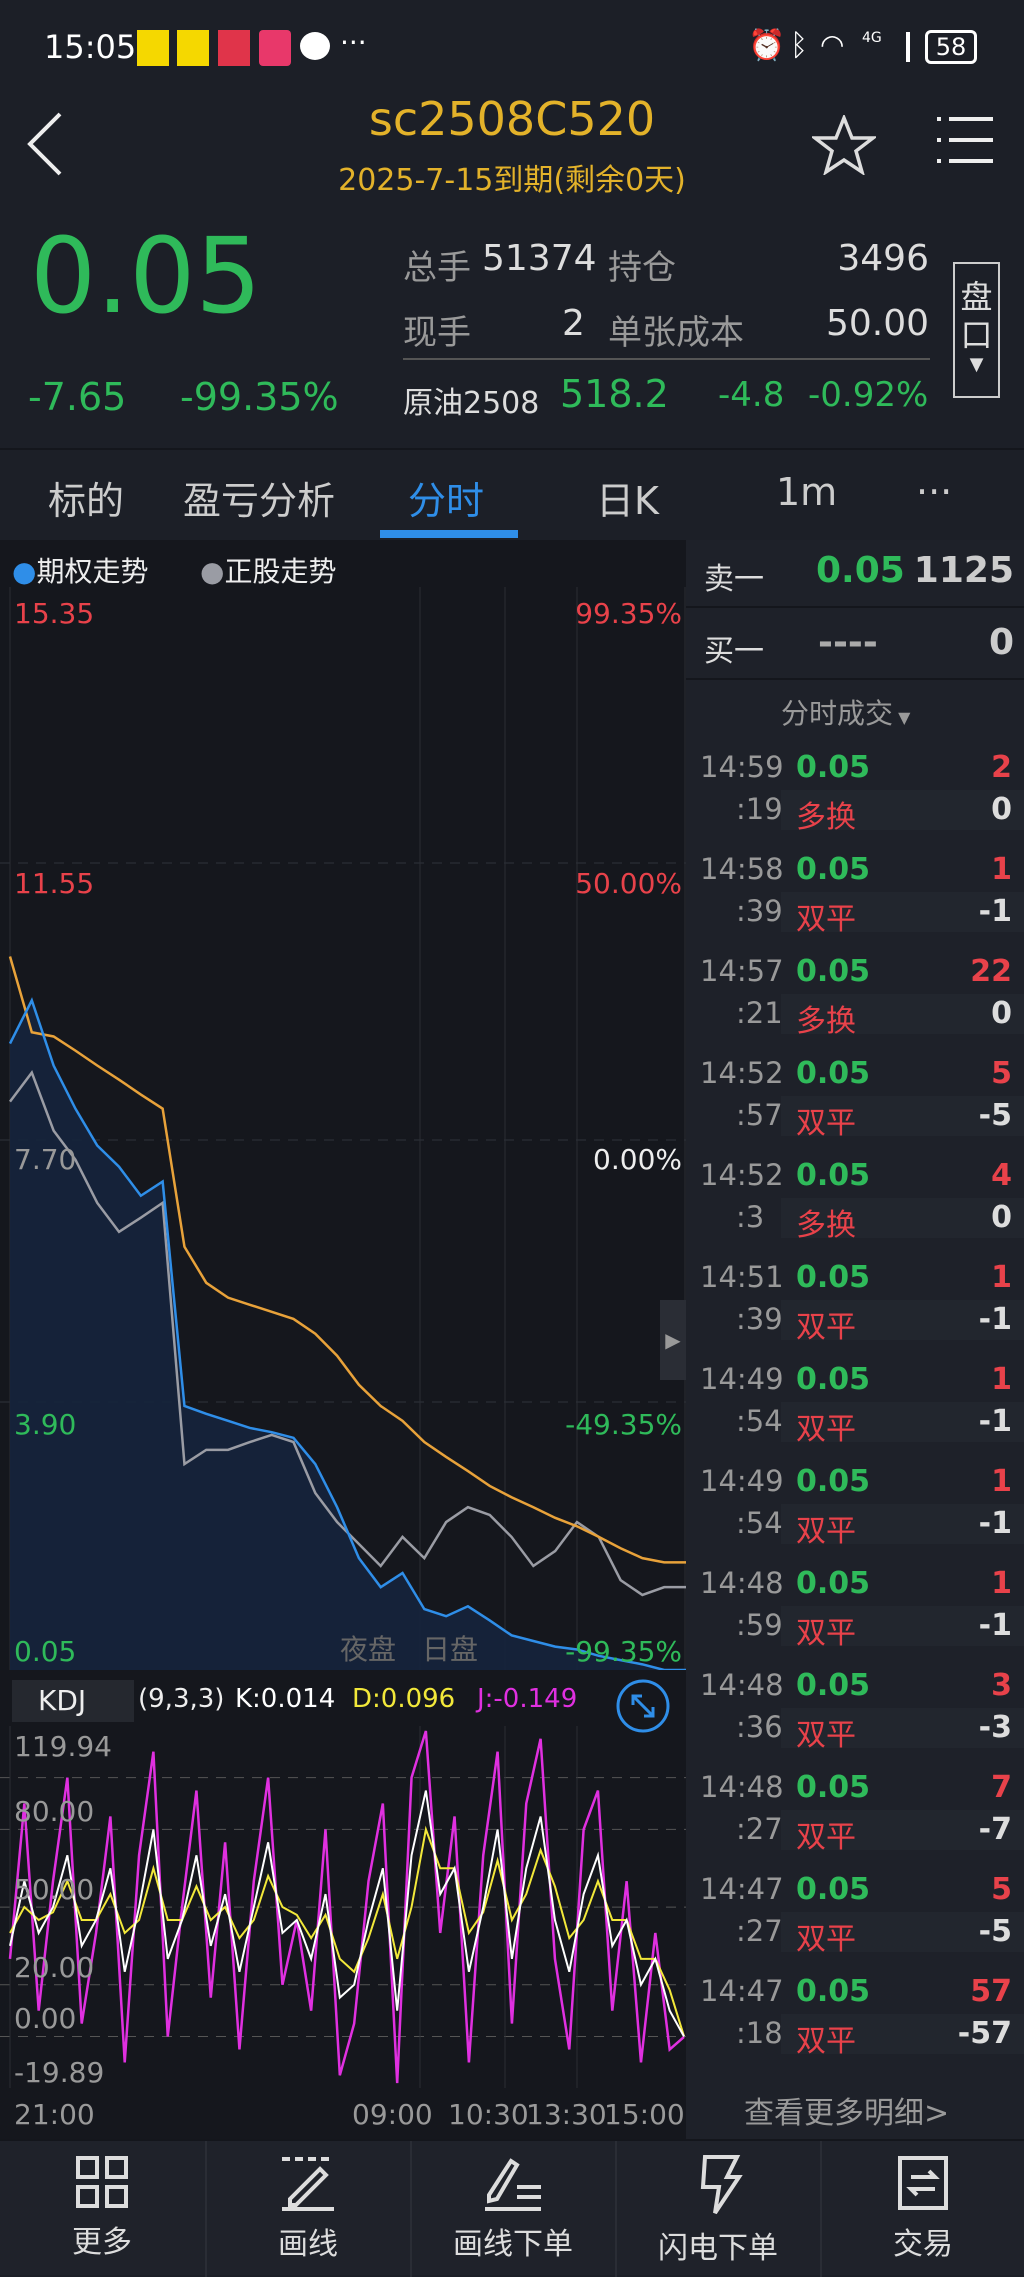 The image size is (1024, 2277). What do you see at coordinates (54, 1811) in the screenshot?
I see `kdj-tick: 80.00` at bounding box center [54, 1811].